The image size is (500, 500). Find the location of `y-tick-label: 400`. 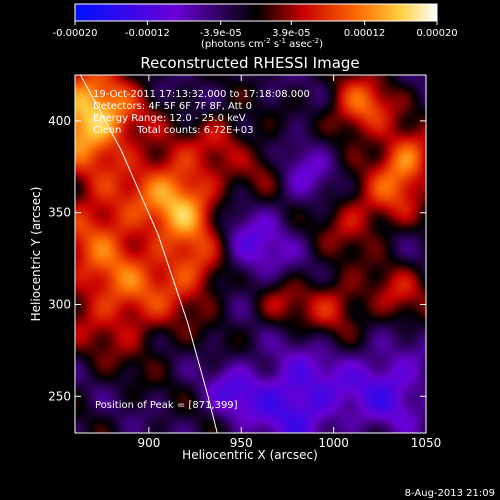

y-tick-label: 400 is located at coordinates (59, 121).